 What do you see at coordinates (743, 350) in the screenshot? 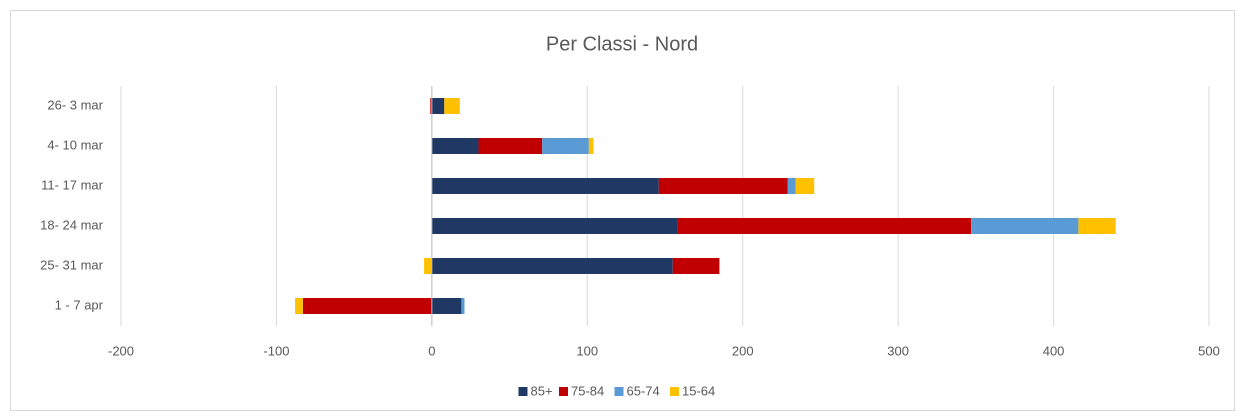
I see `x-tick-label: 200` at bounding box center [743, 350].